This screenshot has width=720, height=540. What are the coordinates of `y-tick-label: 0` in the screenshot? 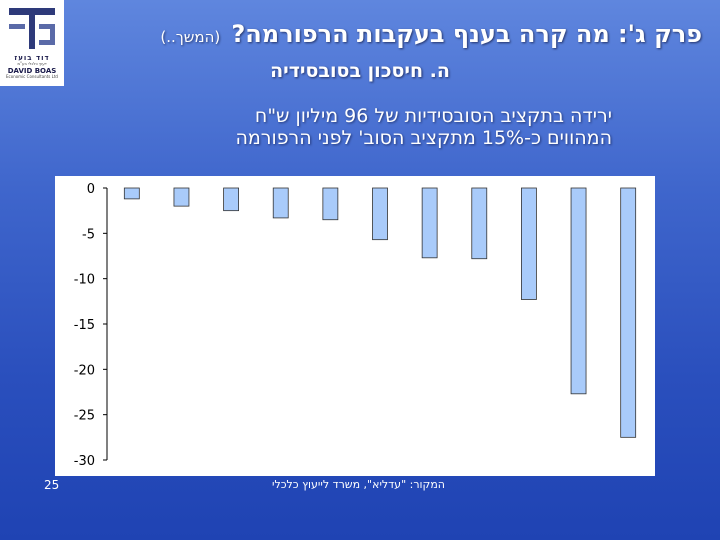 It's located at (91, 189).